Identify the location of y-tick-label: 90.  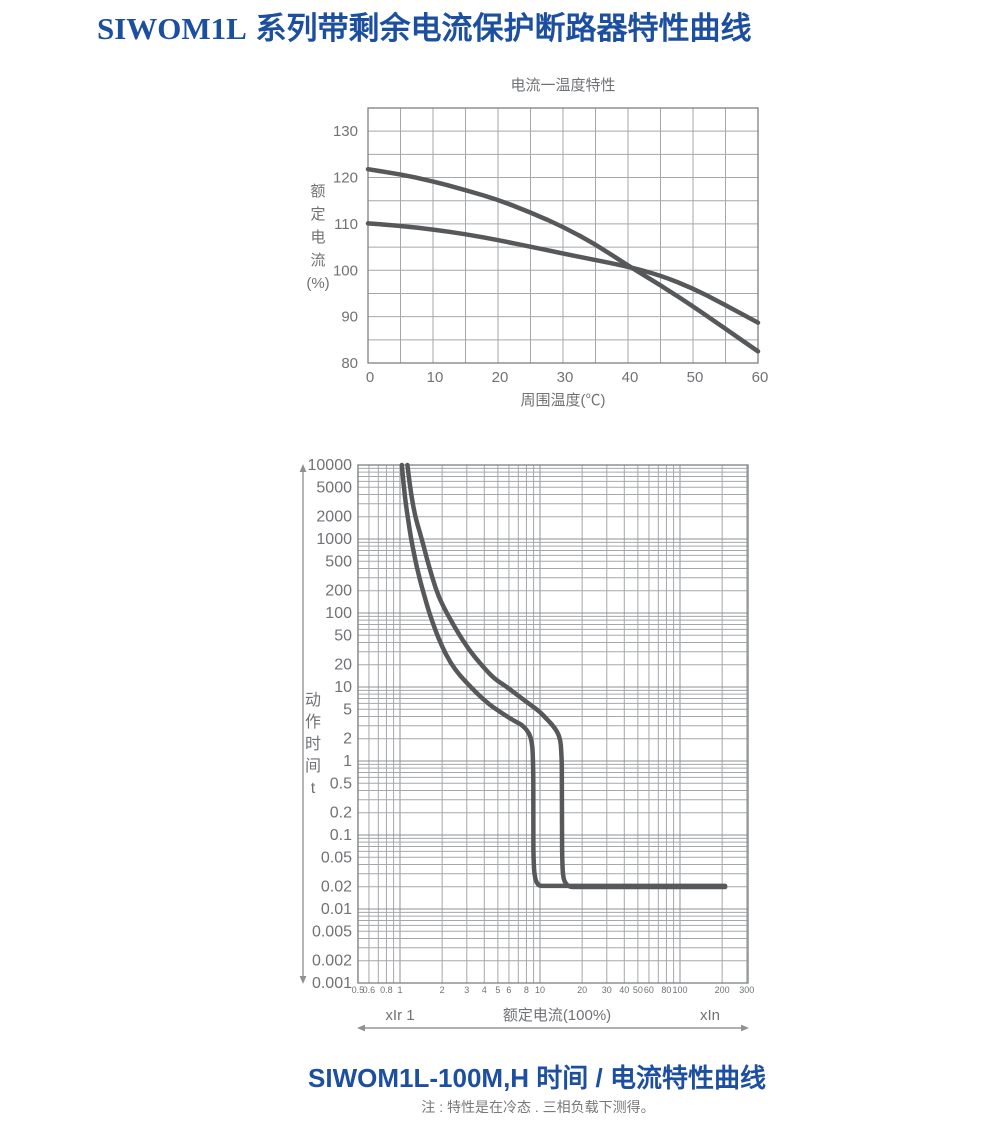
(349, 317).